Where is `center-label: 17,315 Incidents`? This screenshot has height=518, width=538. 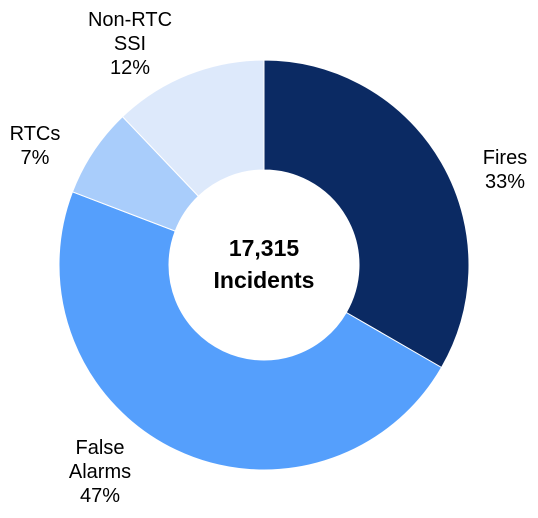 center-label: 17,315 Incidents is located at coordinates (264, 264).